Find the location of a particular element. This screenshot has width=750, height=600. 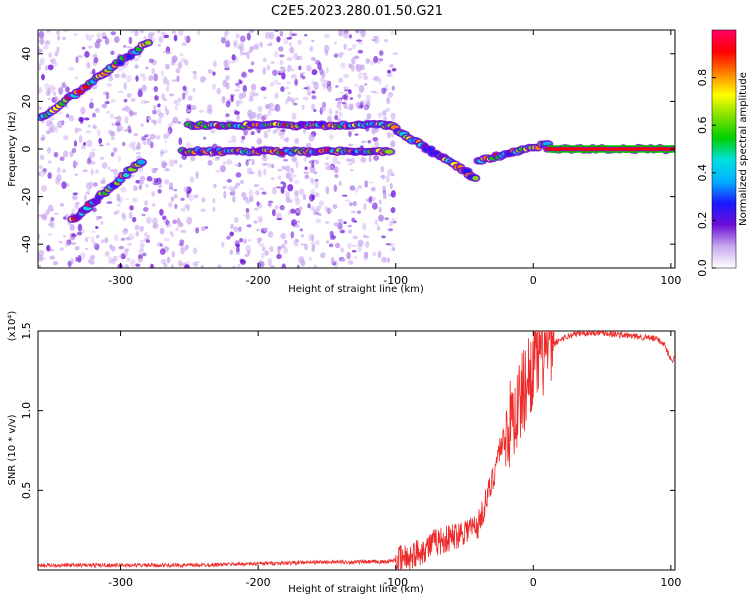

snr-y-label: SNR (10 * v/v) is located at coordinates (12, 449).